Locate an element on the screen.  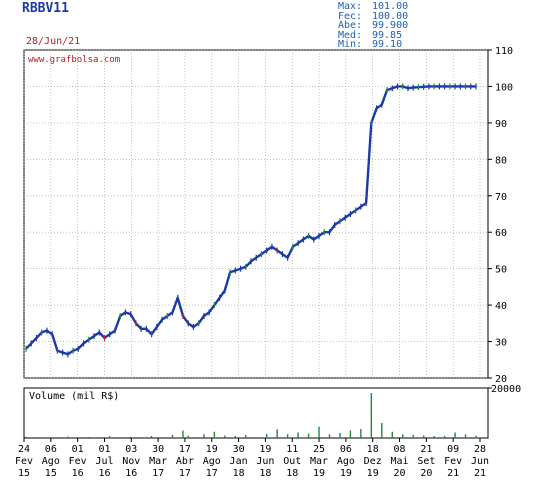
stat-label: Fec: is located at coordinates (350, 16).